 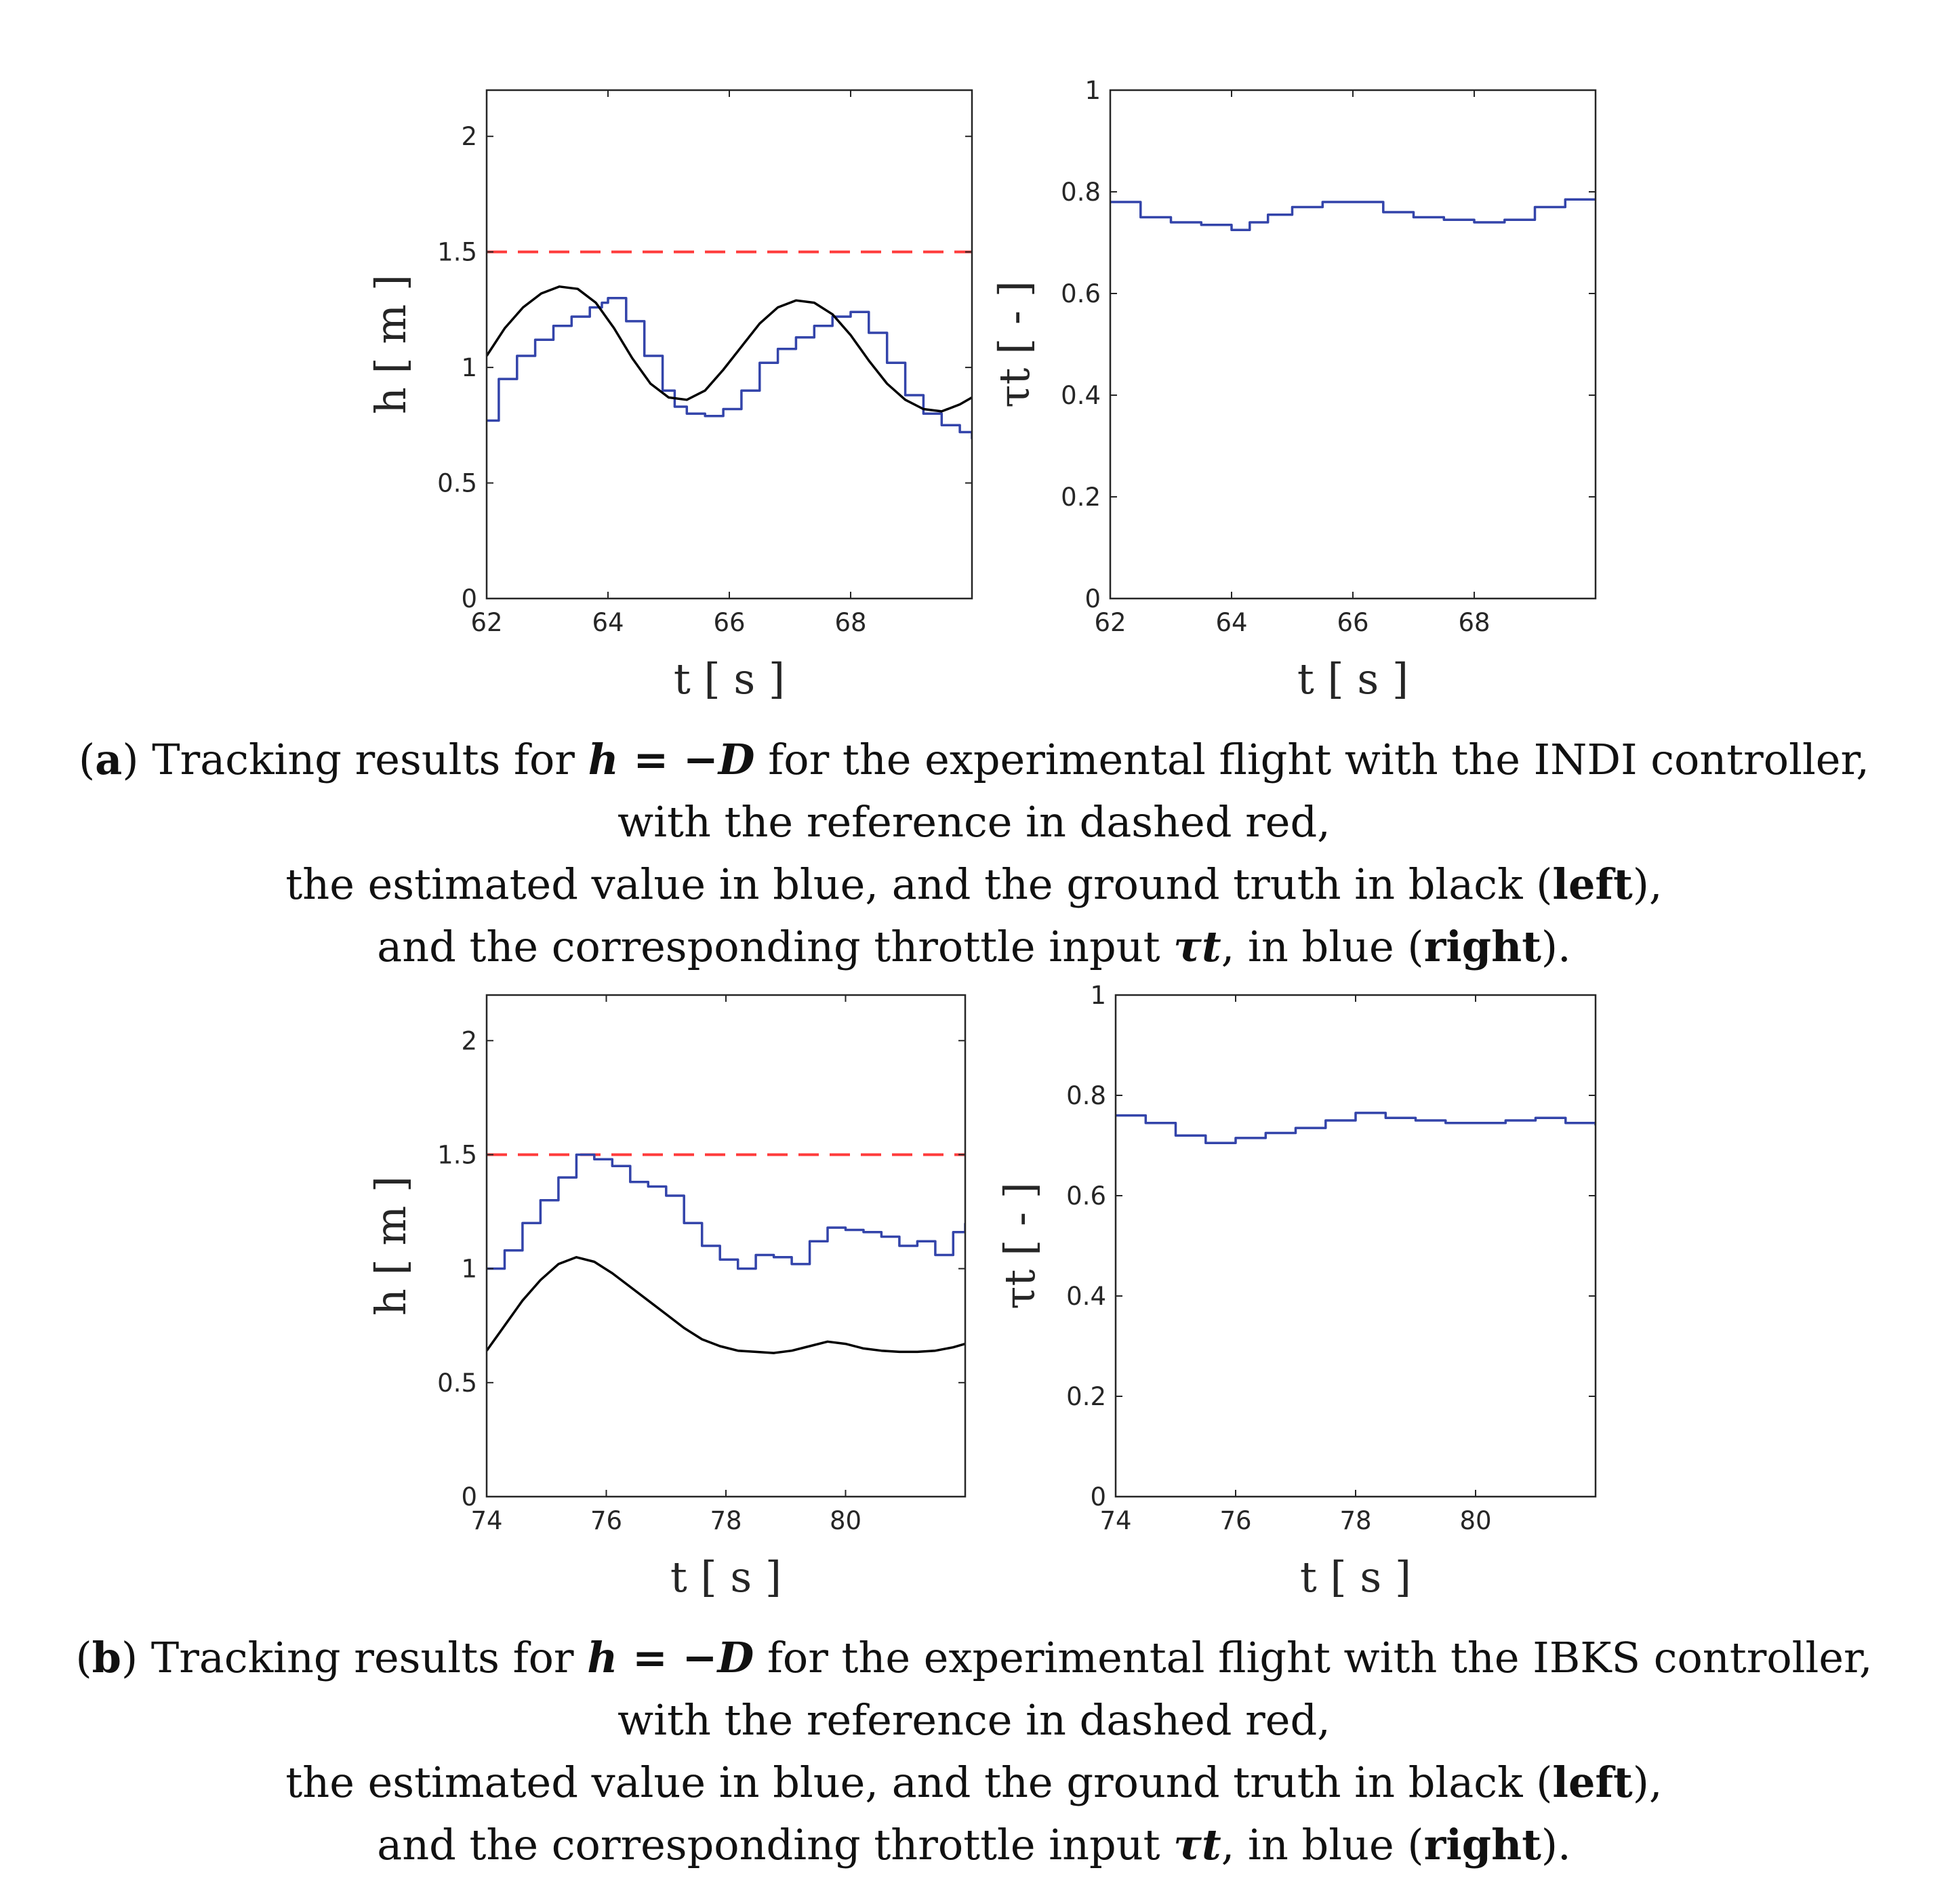 What do you see at coordinates (1110, 622) in the screenshot?
I see `a-right-xtick-label: 62` at bounding box center [1110, 622].